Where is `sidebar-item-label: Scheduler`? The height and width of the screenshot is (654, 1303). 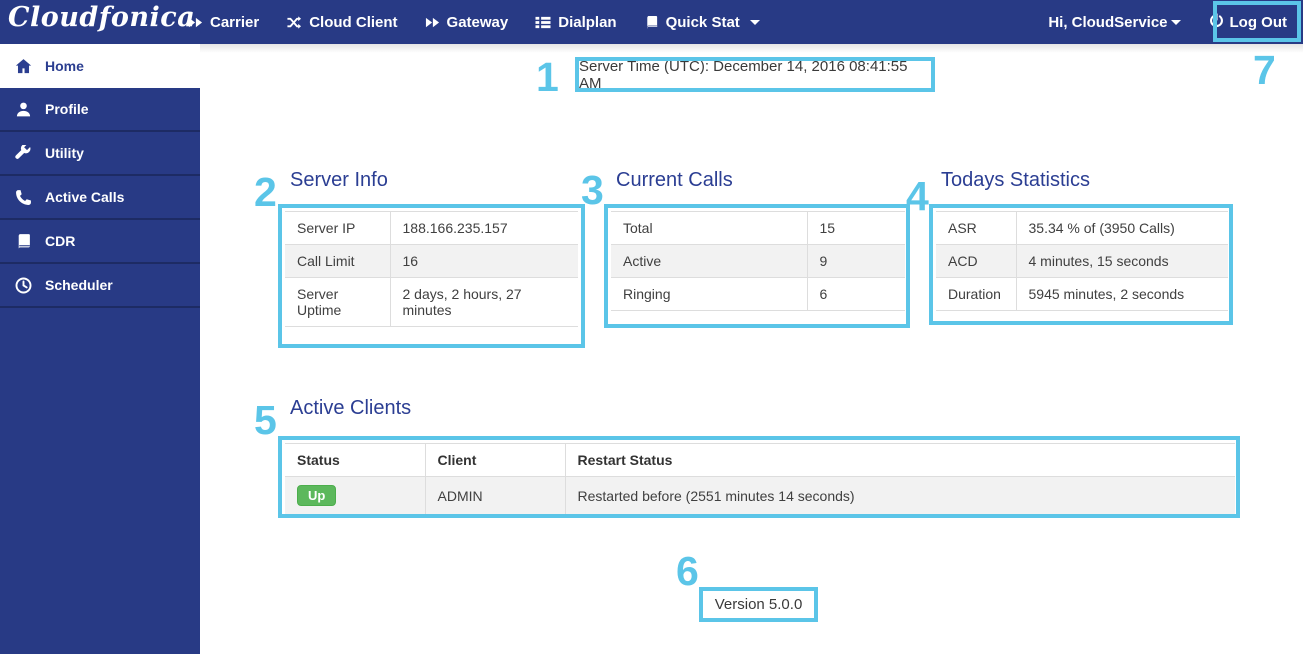 sidebar-item-label: Scheduler is located at coordinates (79, 285).